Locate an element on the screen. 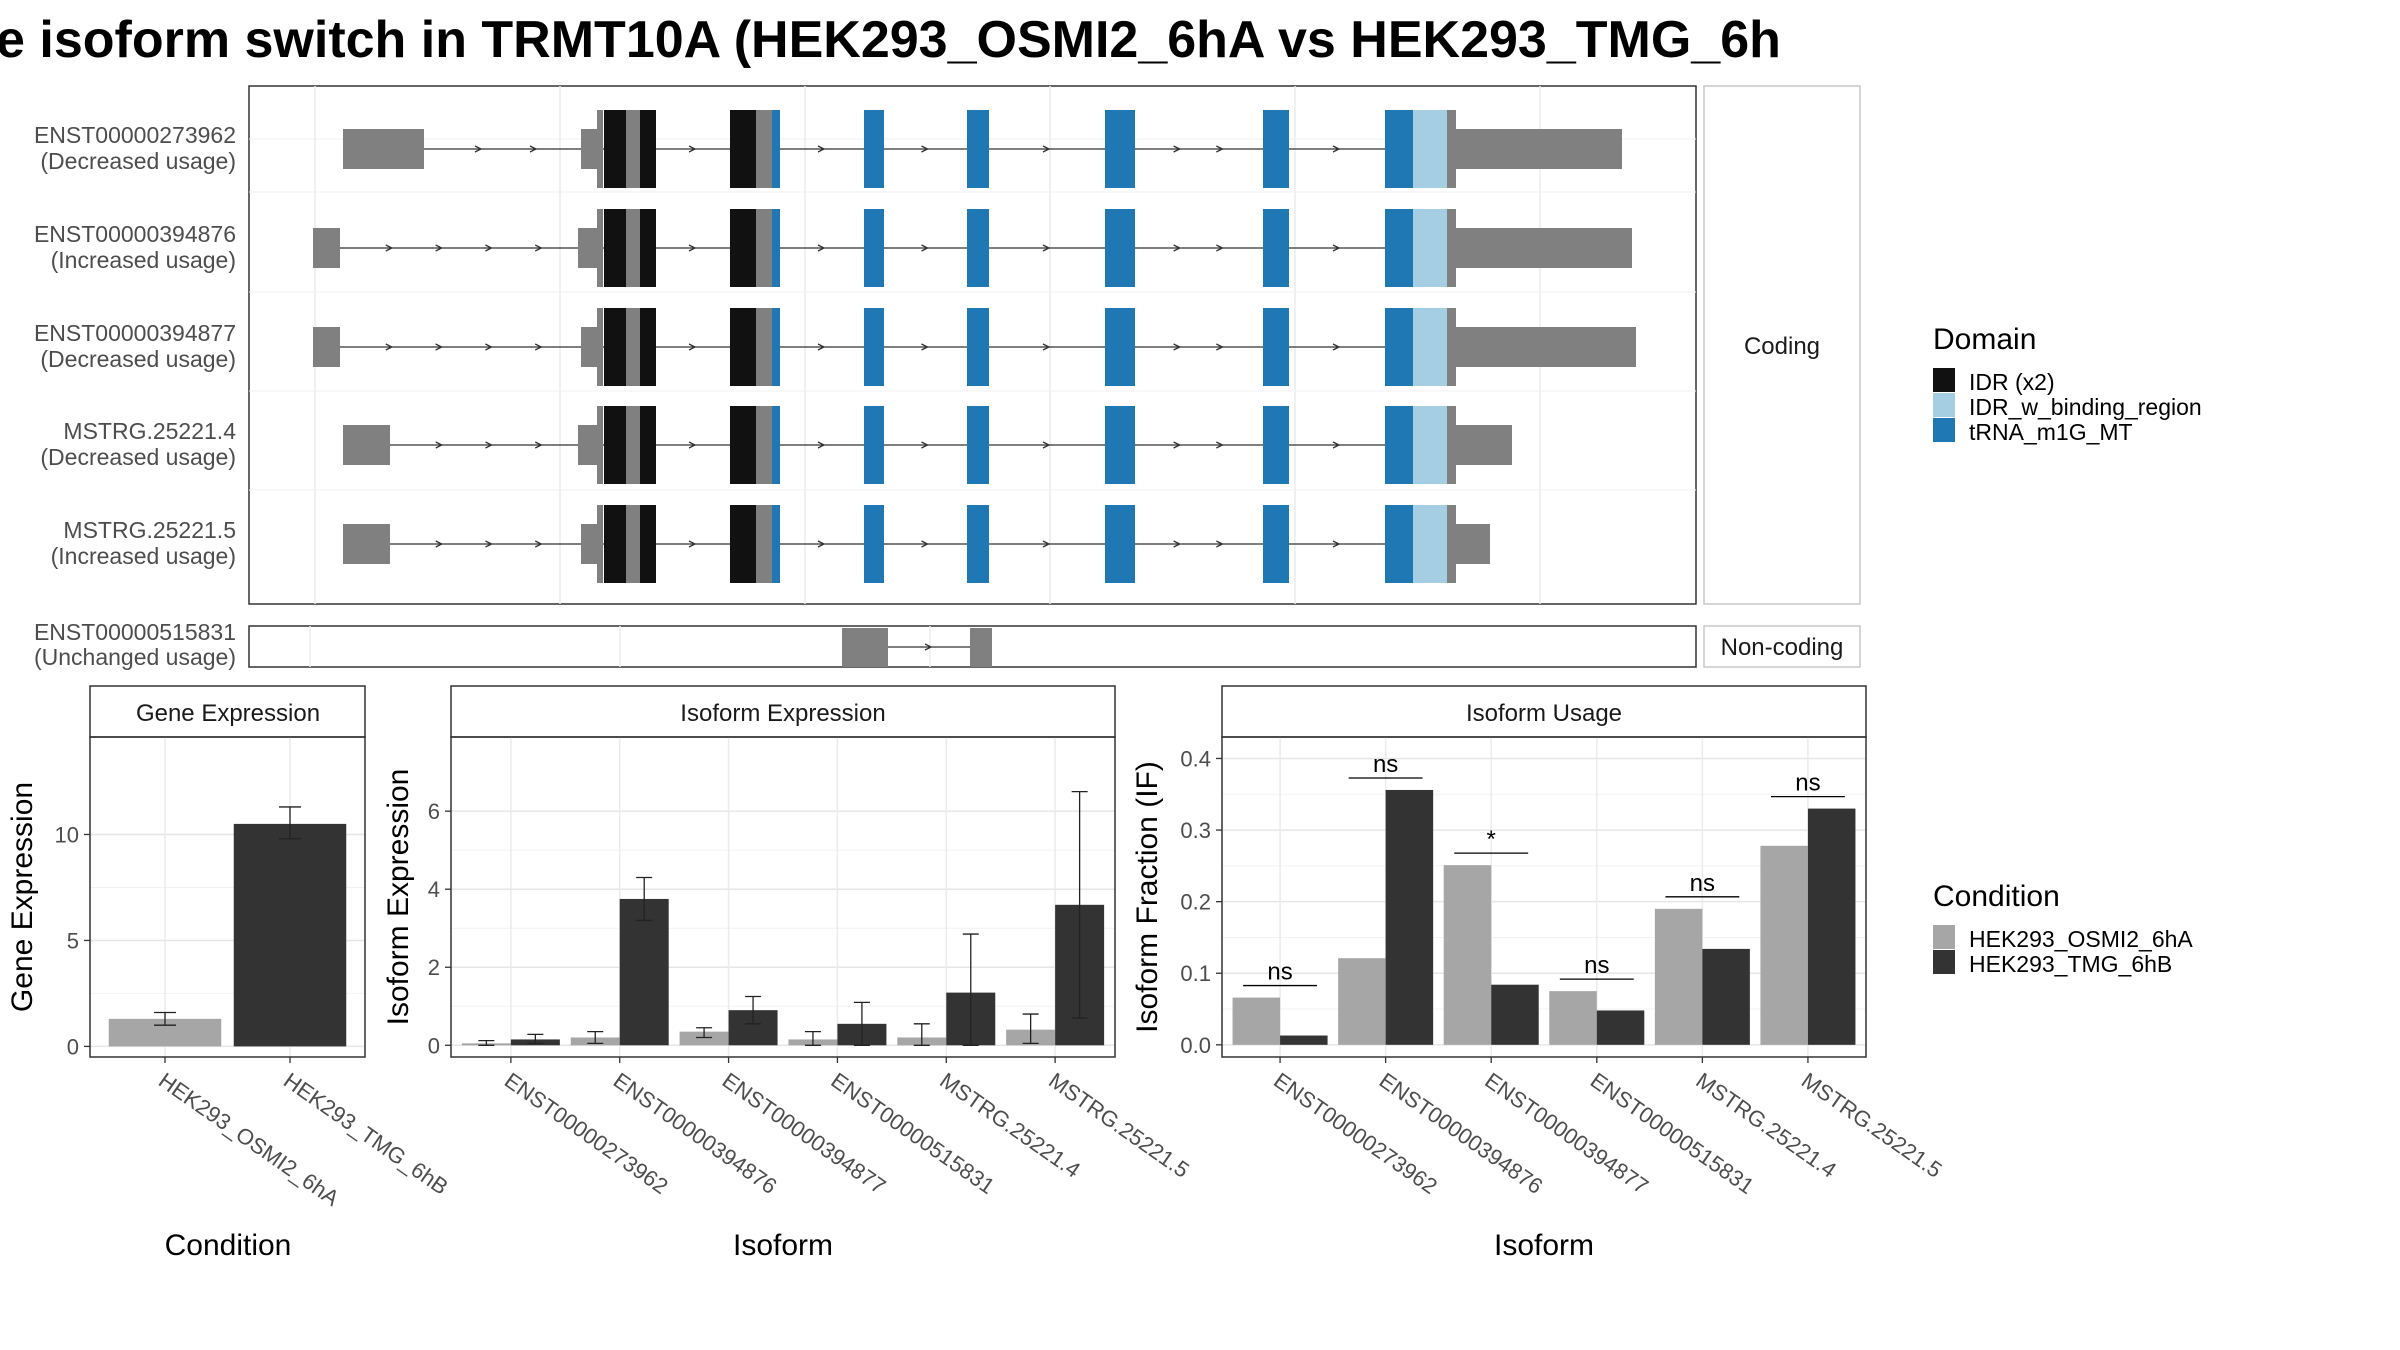  transcript-usage-label: (Decreased usage) is located at coordinates (138, 161).